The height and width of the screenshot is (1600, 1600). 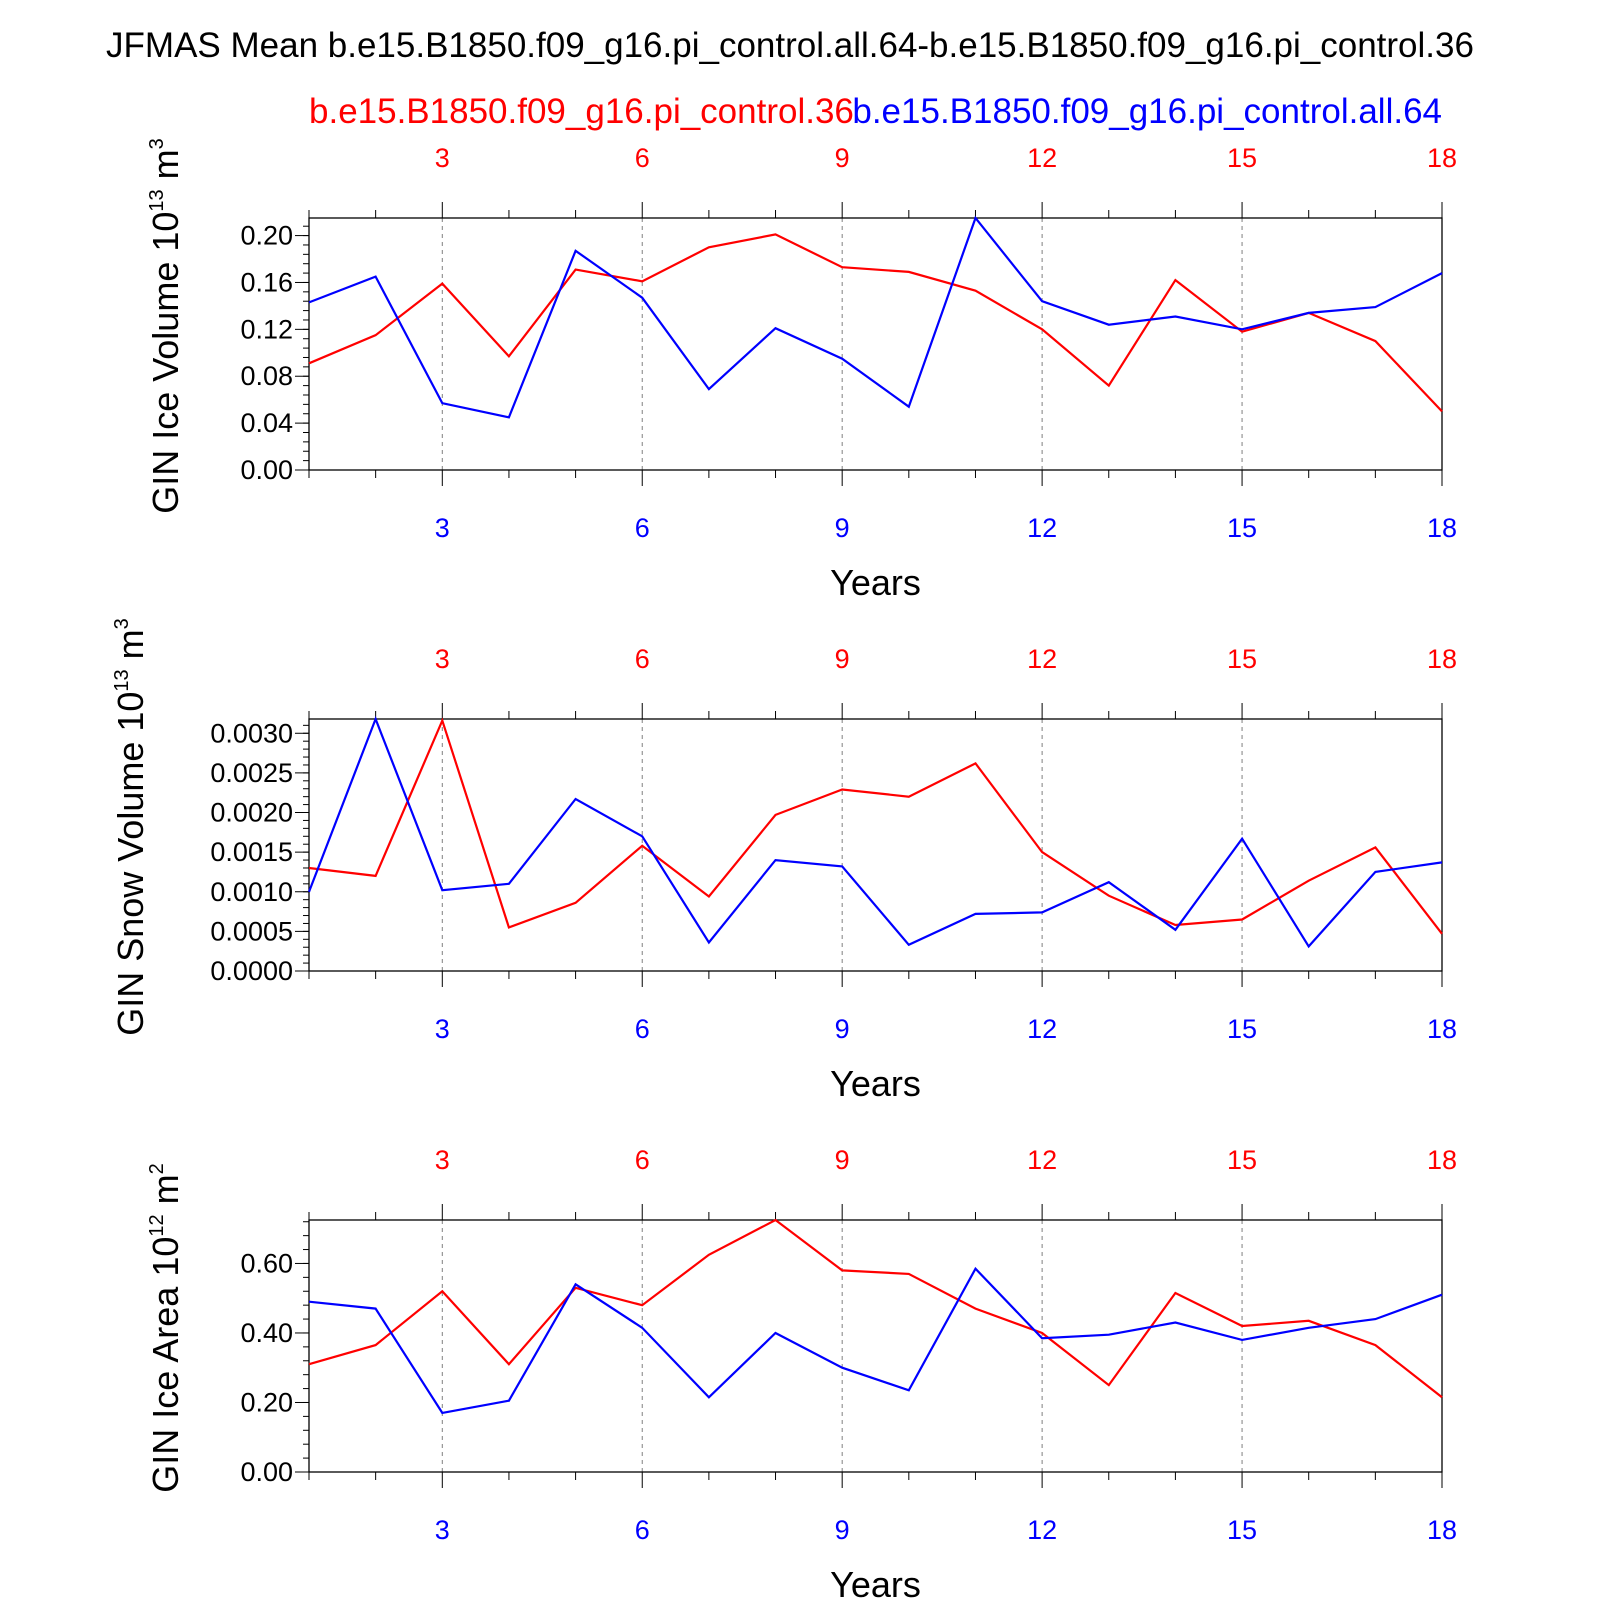 What do you see at coordinates (266, 329) in the screenshot?
I see `y-tick-label: 0.12` at bounding box center [266, 329].